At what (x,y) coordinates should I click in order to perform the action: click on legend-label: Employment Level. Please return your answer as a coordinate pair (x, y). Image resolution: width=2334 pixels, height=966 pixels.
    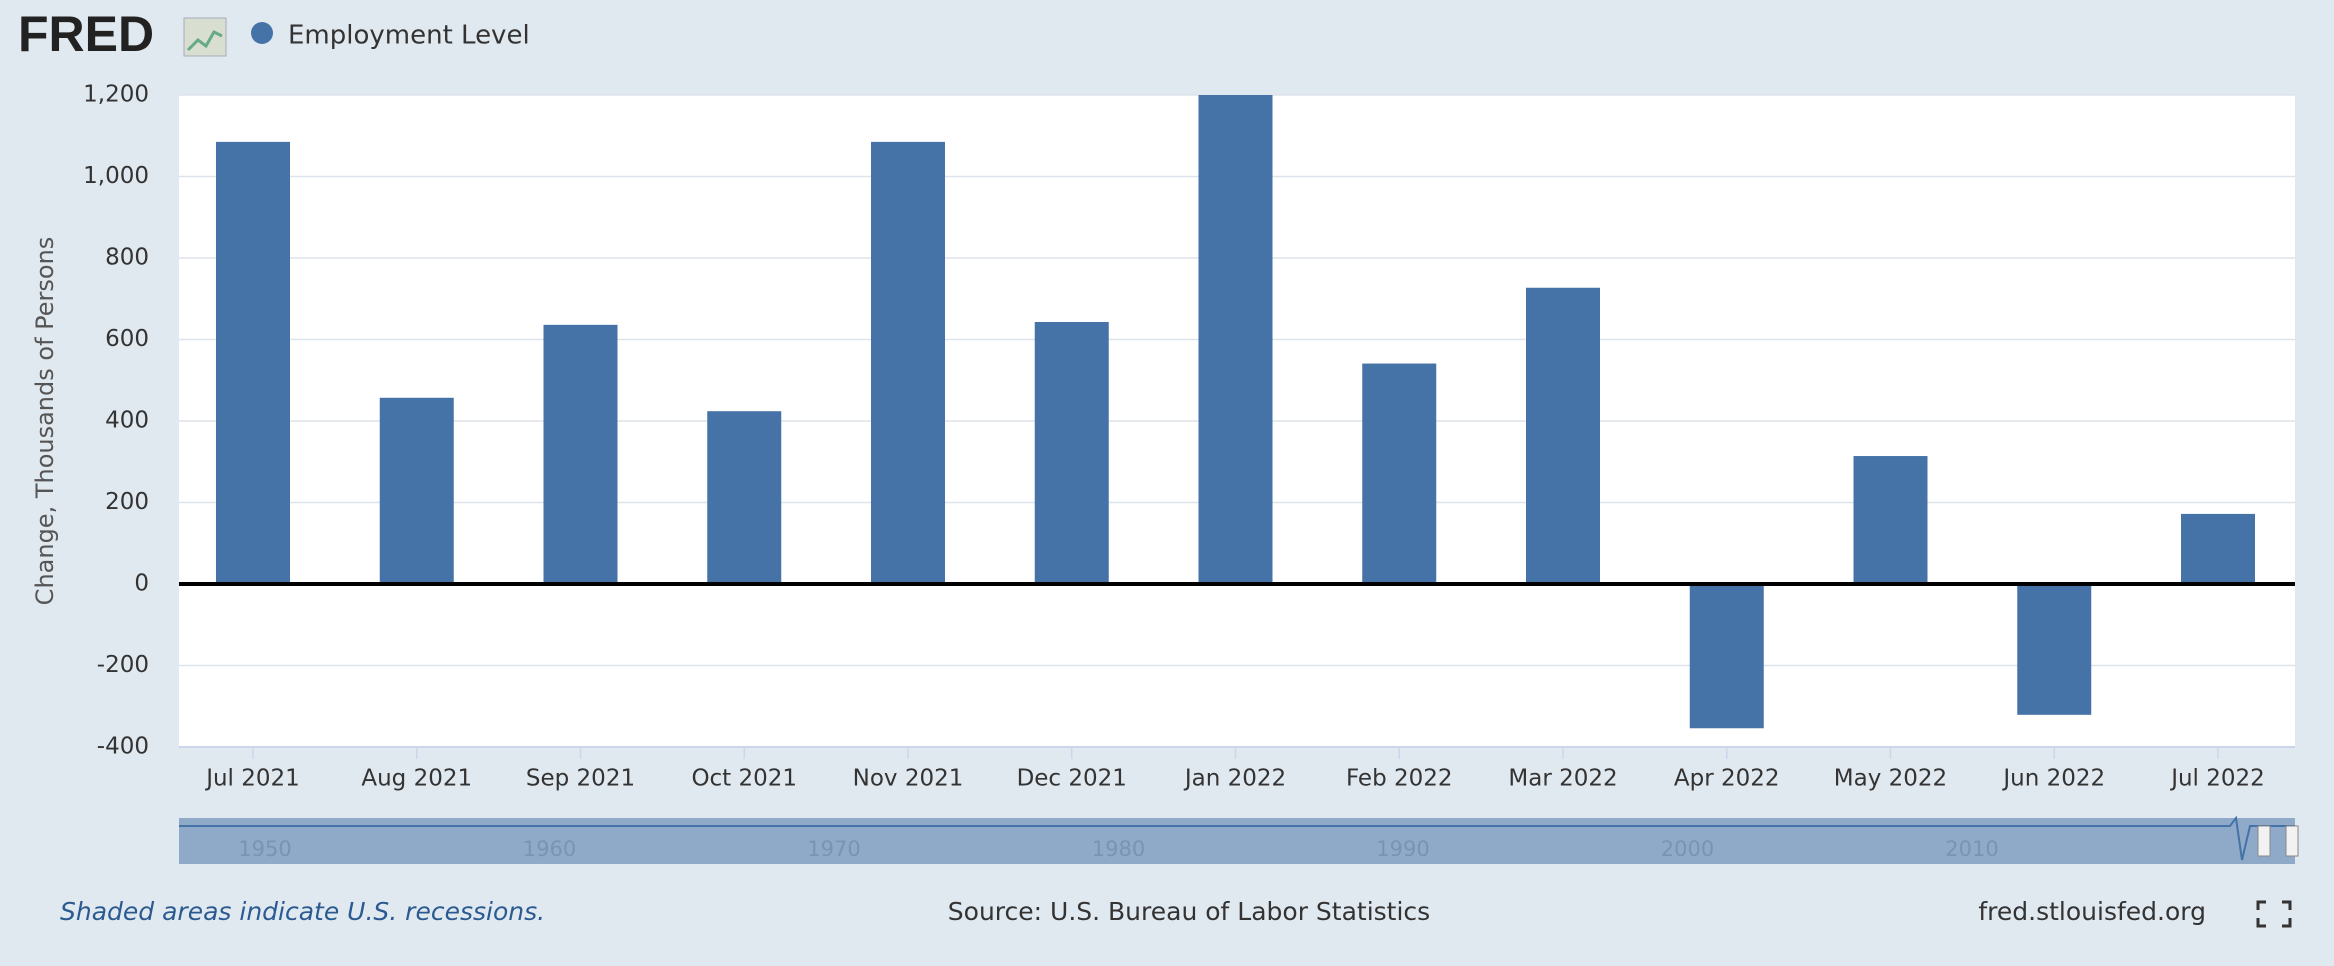
    Looking at the image, I should click on (409, 36).